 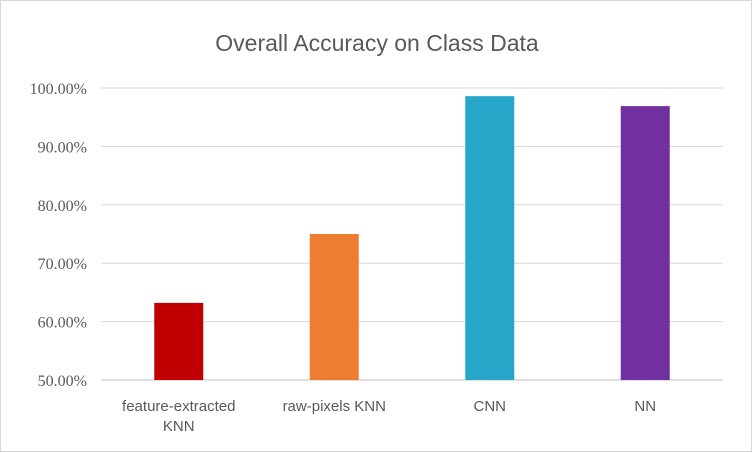 What do you see at coordinates (490, 406) in the screenshot?
I see `x-category-label: CNN` at bounding box center [490, 406].